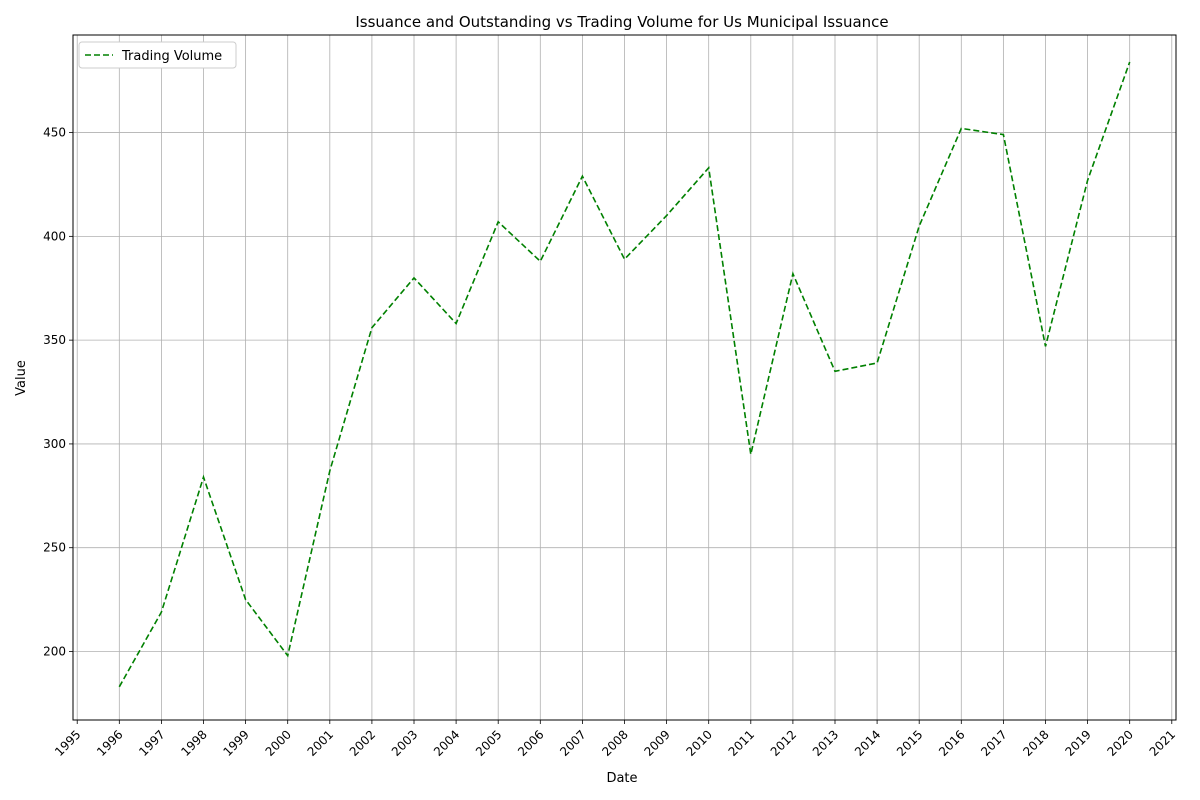 The height and width of the screenshot is (800, 1200). Describe the element at coordinates (151, 742) in the screenshot. I see `x-tick-label: 1997` at that location.